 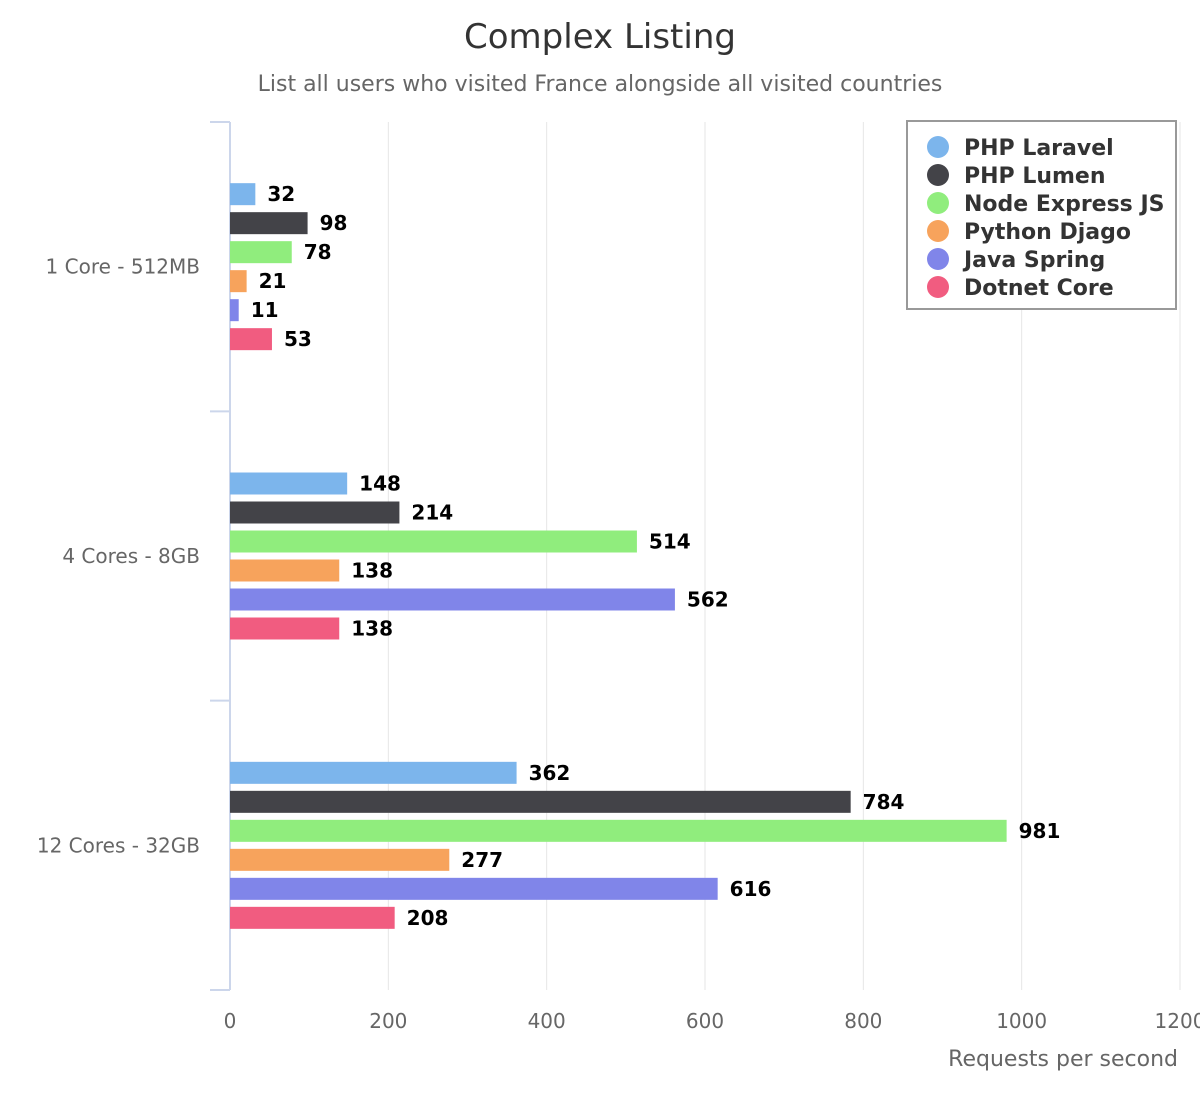 What do you see at coordinates (428, 918) in the screenshot?
I see `data-label: 208` at bounding box center [428, 918].